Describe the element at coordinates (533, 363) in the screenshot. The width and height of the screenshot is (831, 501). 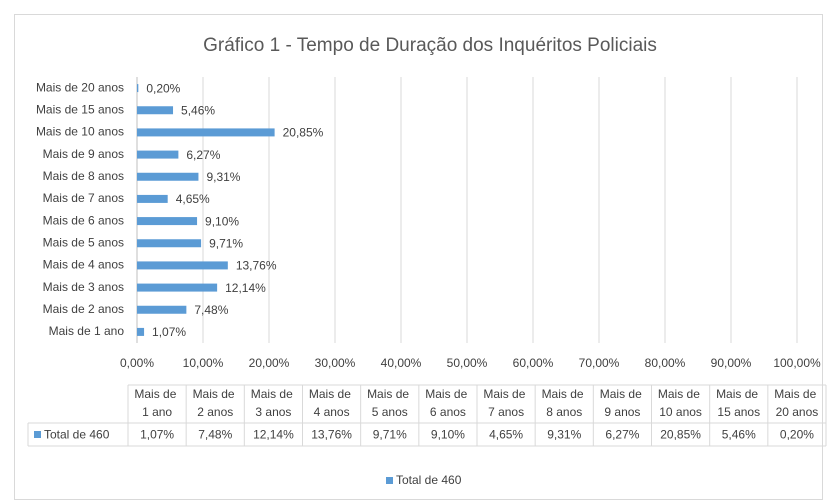
I see `x-tick-label: 60,00%` at that location.